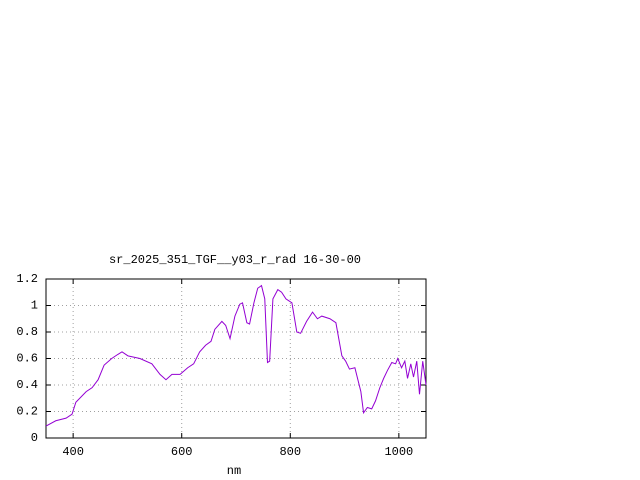  What do you see at coordinates (182, 452) in the screenshot?
I see `x-tick-label: 600` at bounding box center [182, 452].